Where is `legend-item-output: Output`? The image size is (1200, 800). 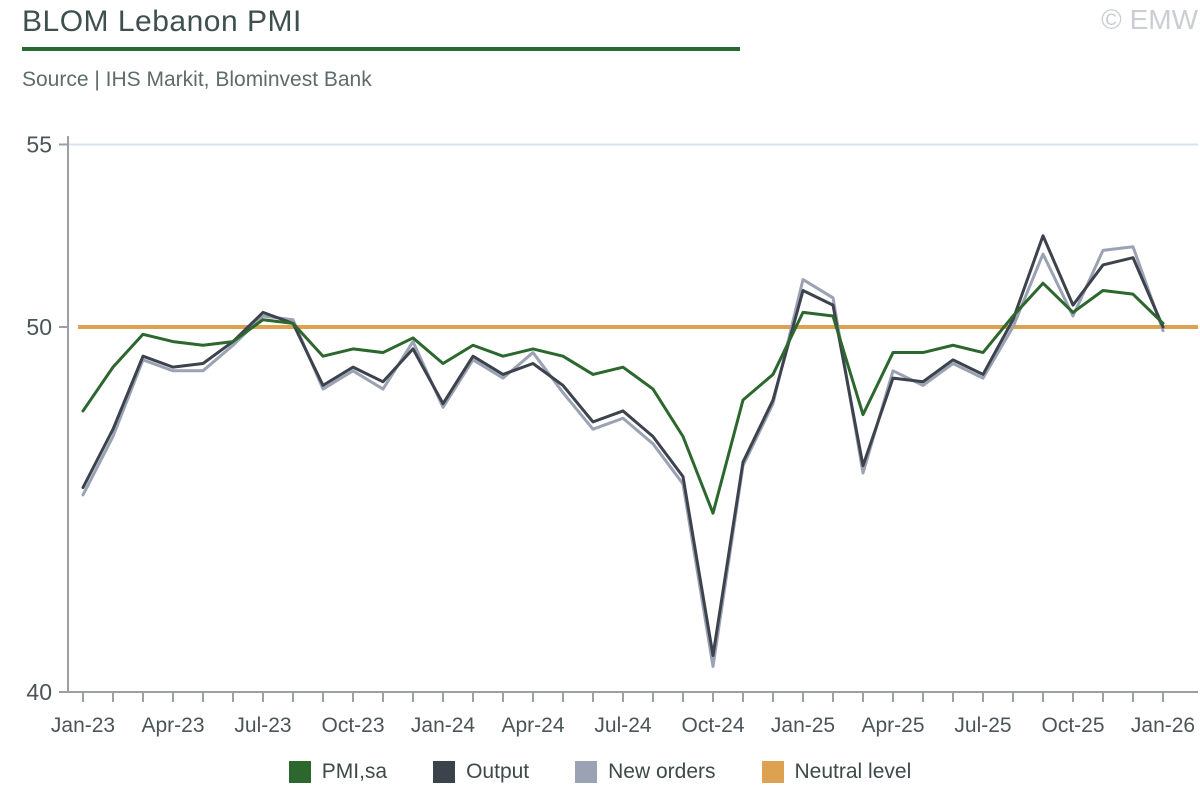
legend-item-output: Output is located at coordinates (481, 772).